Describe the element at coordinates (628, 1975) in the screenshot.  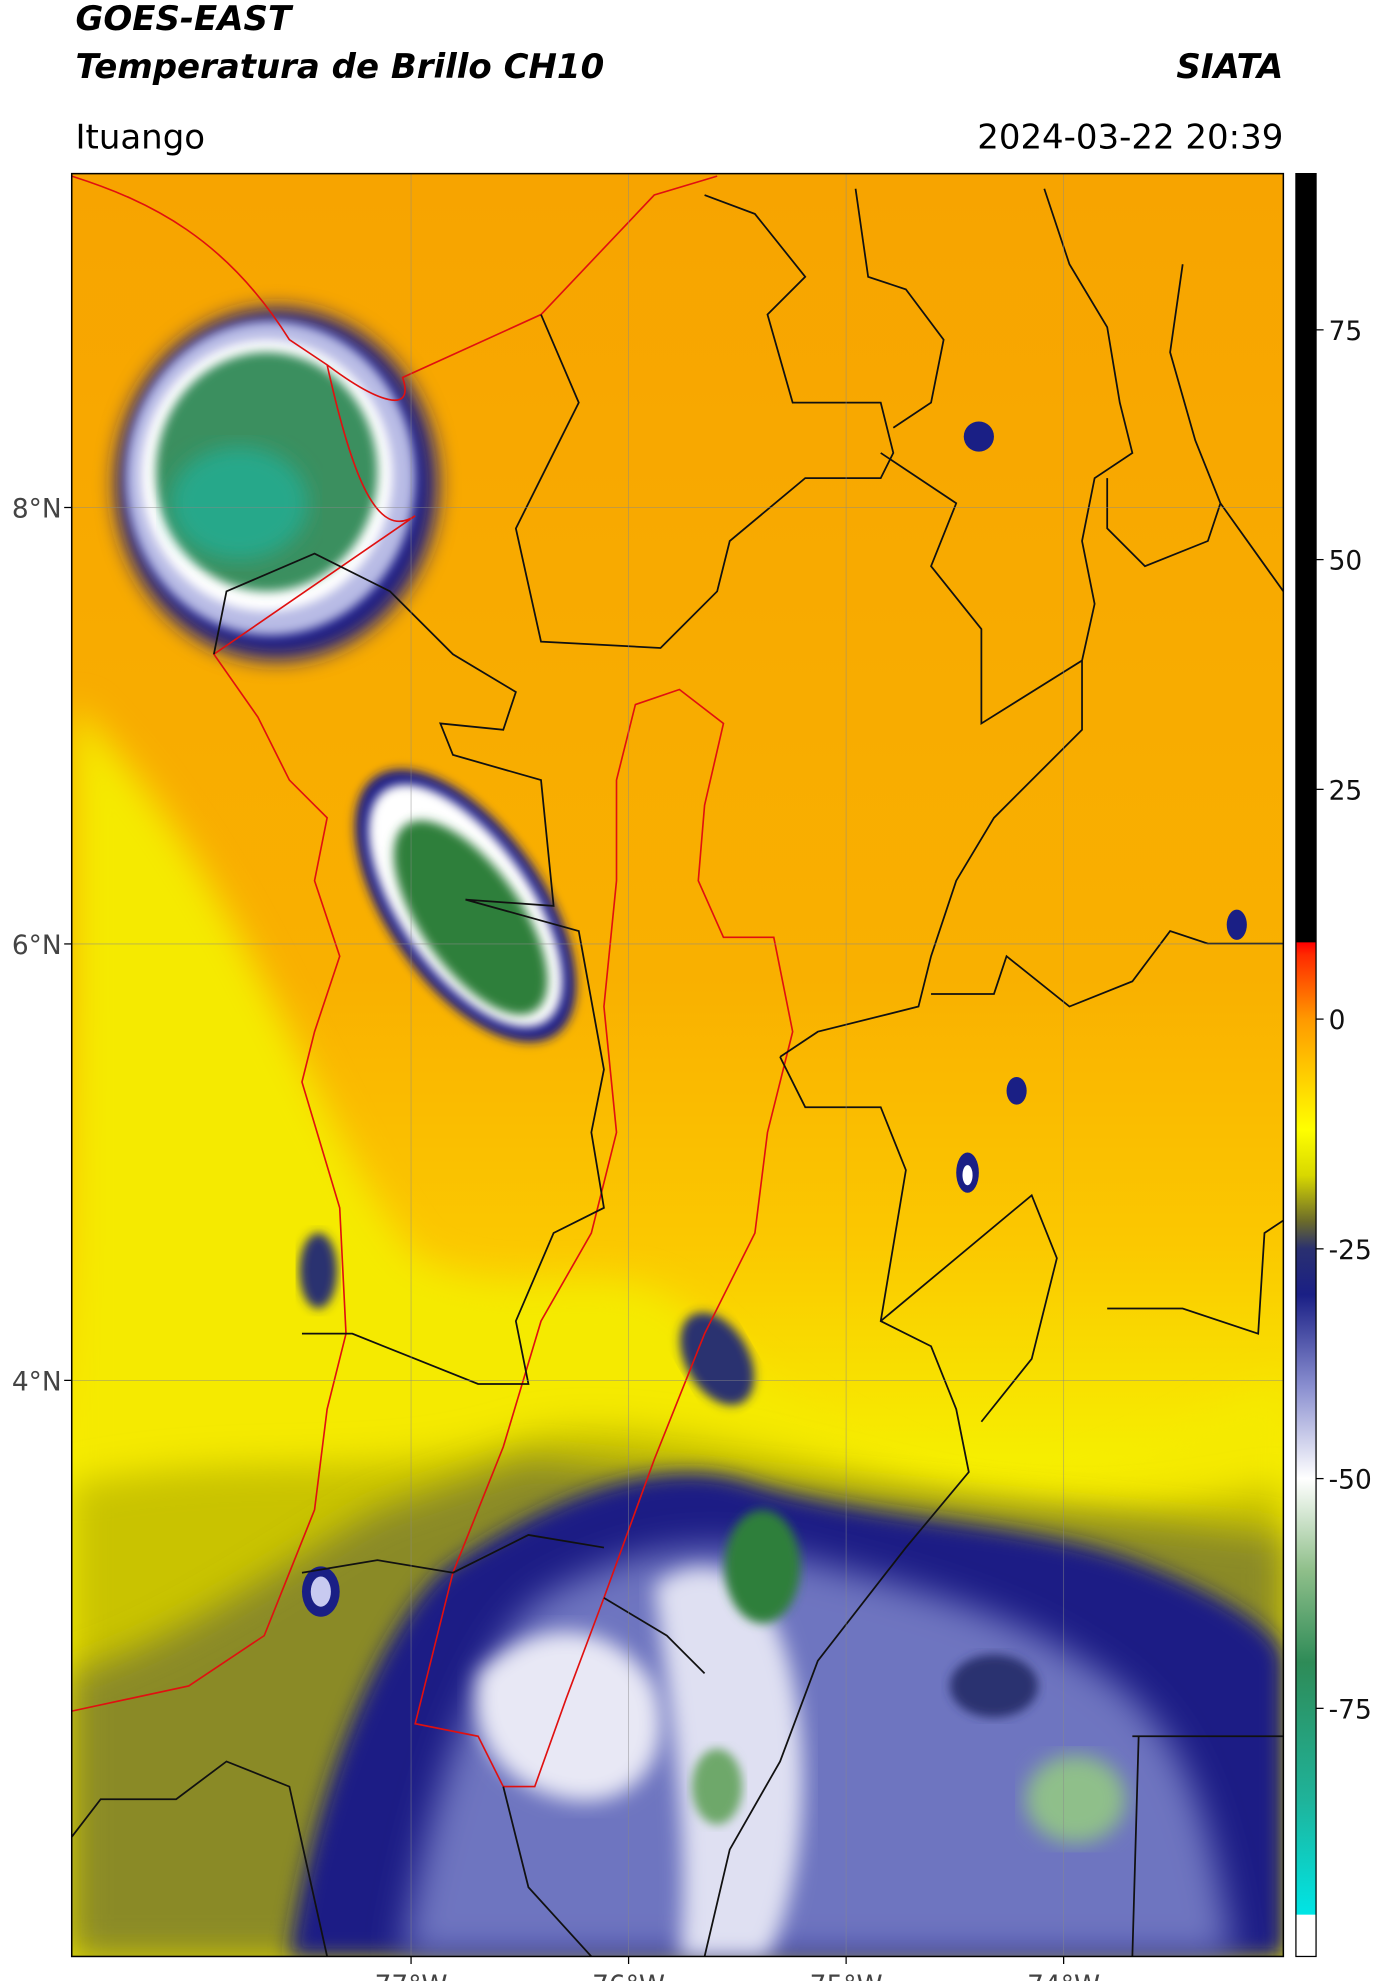
I see `lon-tick-label: 76°W` at that location.